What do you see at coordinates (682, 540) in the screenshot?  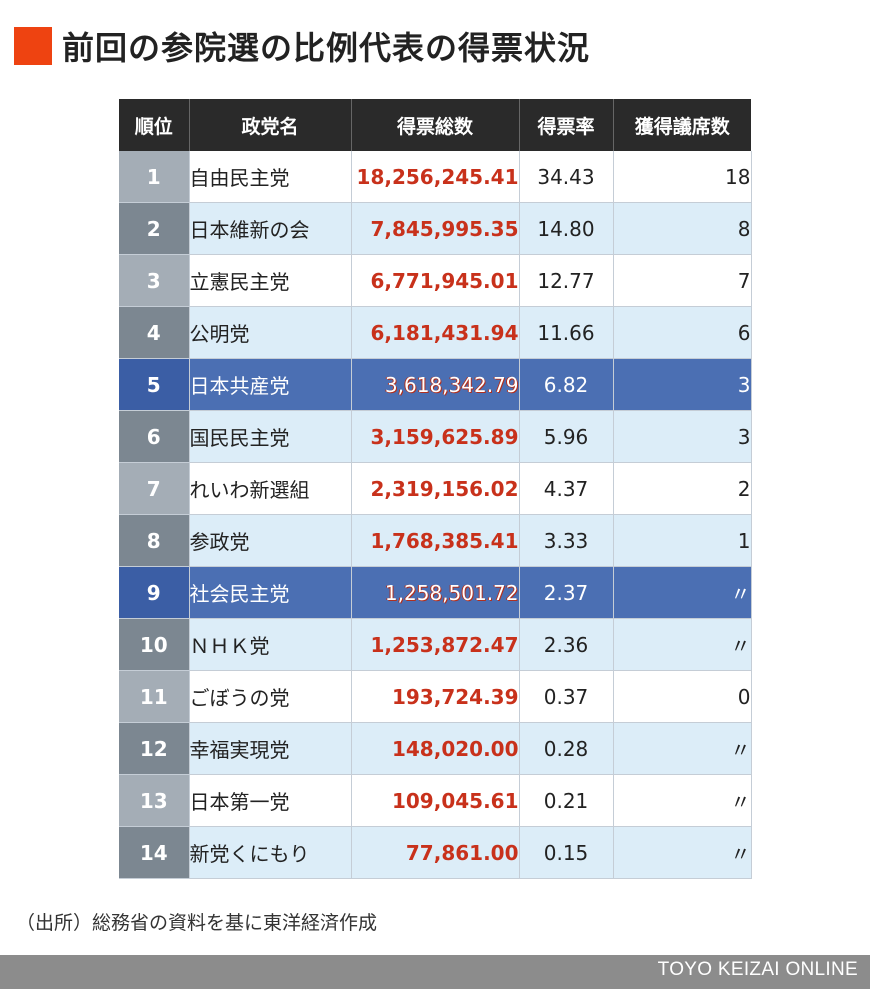 I see `seats-won-cell: 1` at bounding box center [682, 540].